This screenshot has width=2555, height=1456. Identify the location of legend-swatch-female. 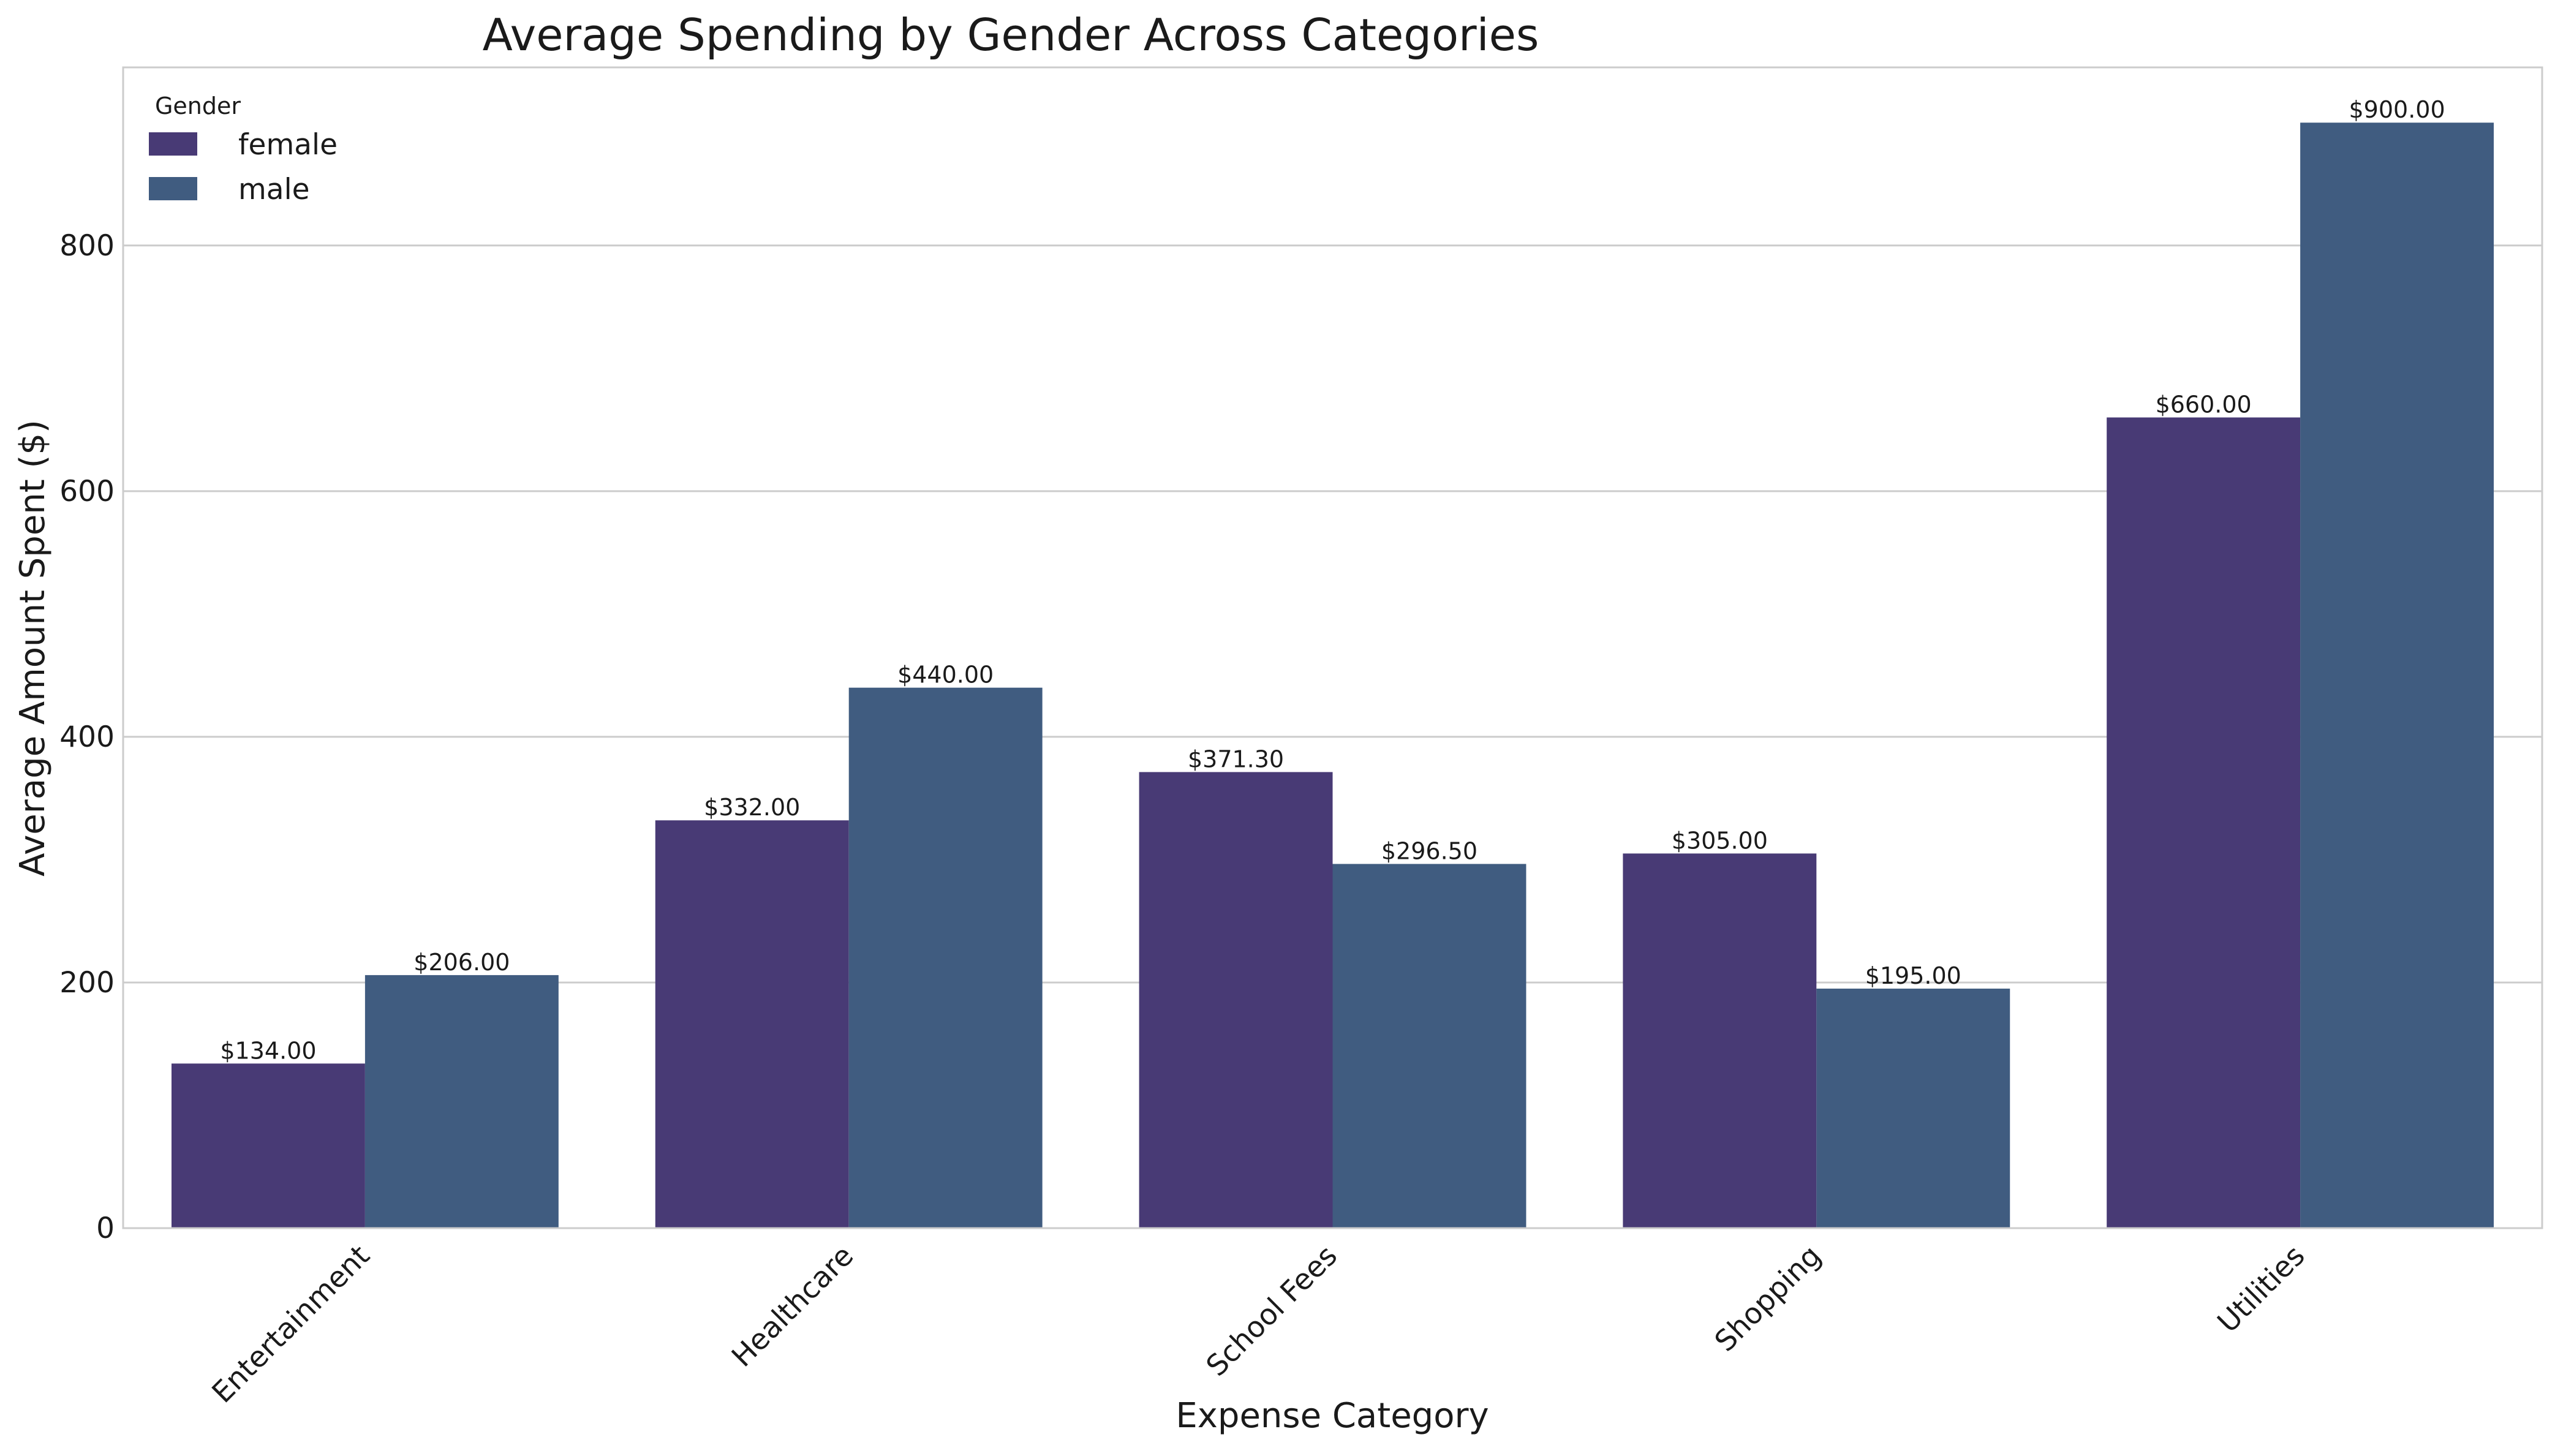
(173, 144).